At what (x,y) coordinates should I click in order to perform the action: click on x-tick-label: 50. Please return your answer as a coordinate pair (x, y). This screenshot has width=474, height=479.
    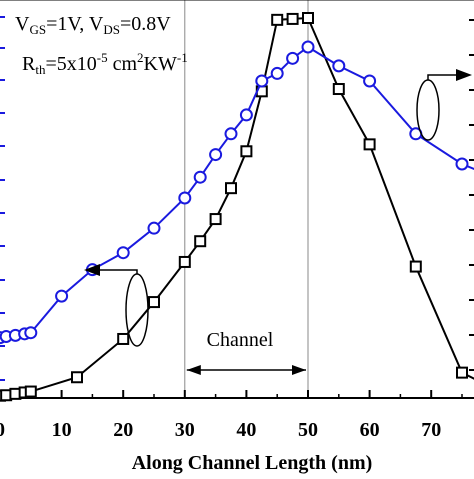
    Looking at the image, I should click on (308, 430).